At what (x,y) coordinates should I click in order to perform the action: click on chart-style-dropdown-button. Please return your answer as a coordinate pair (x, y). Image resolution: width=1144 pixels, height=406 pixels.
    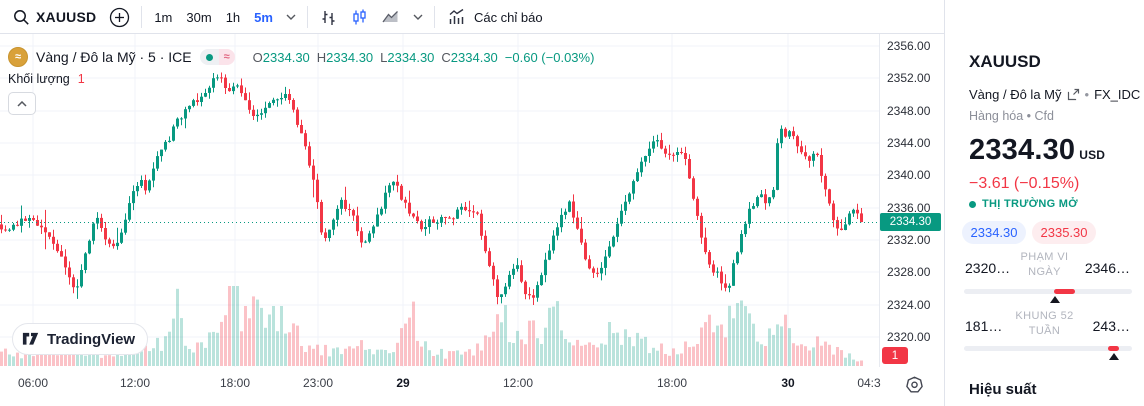
    Looking at the image, I should click on (418, 17).